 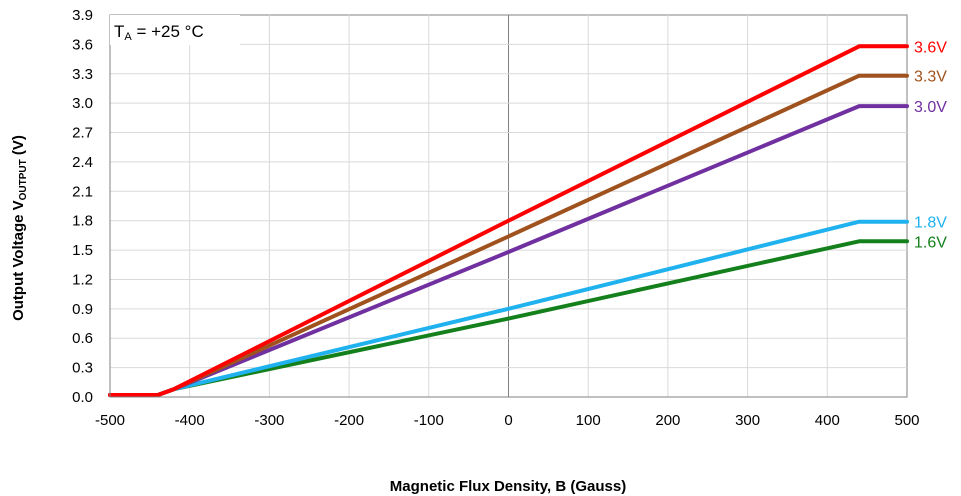 What do you see at coordinates (82, 250) in the screenshot?
I see `y-tick-label: 1.5` at bounding box center [82, 250].